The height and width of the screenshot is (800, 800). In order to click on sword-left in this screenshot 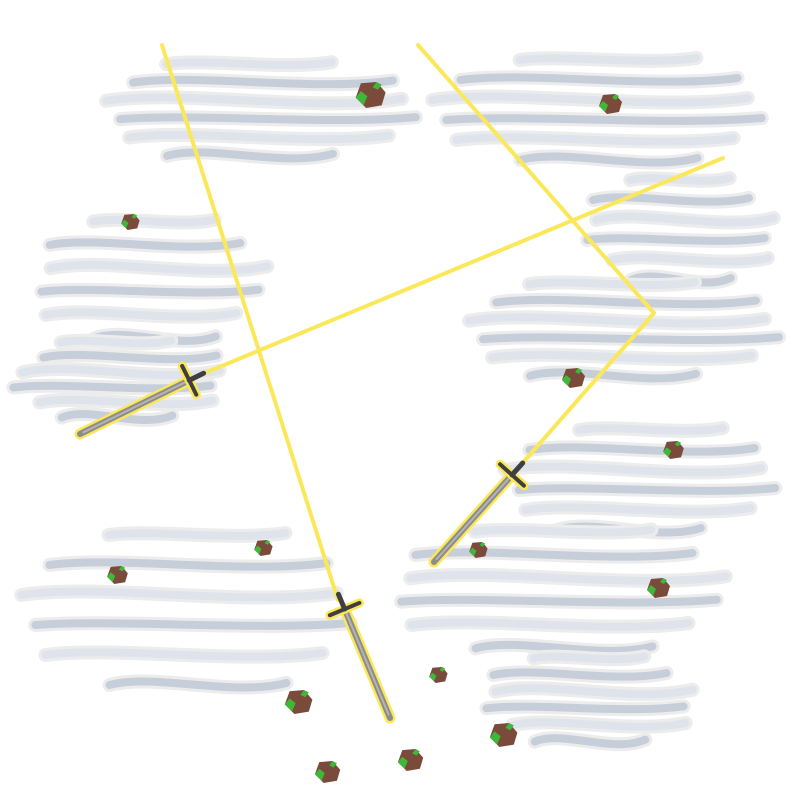, I will do `click(140, 400)`.